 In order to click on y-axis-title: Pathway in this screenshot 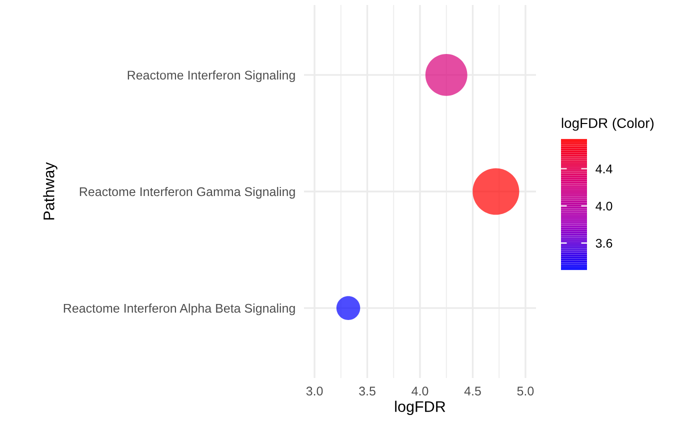, I will do `click(50, 191)`.